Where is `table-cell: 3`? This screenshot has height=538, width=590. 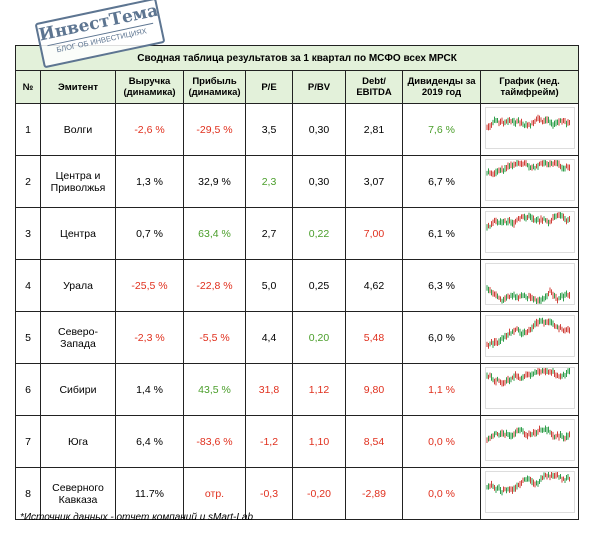 table-cell: 3 is located at coordinates (28, 233).